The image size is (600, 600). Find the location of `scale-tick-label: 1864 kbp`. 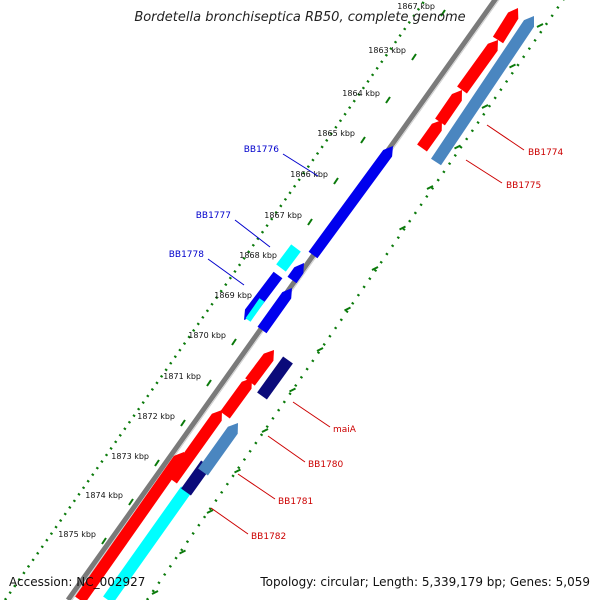

scale-tick-label: 1864 kbp is located at coordinates (361, 93).